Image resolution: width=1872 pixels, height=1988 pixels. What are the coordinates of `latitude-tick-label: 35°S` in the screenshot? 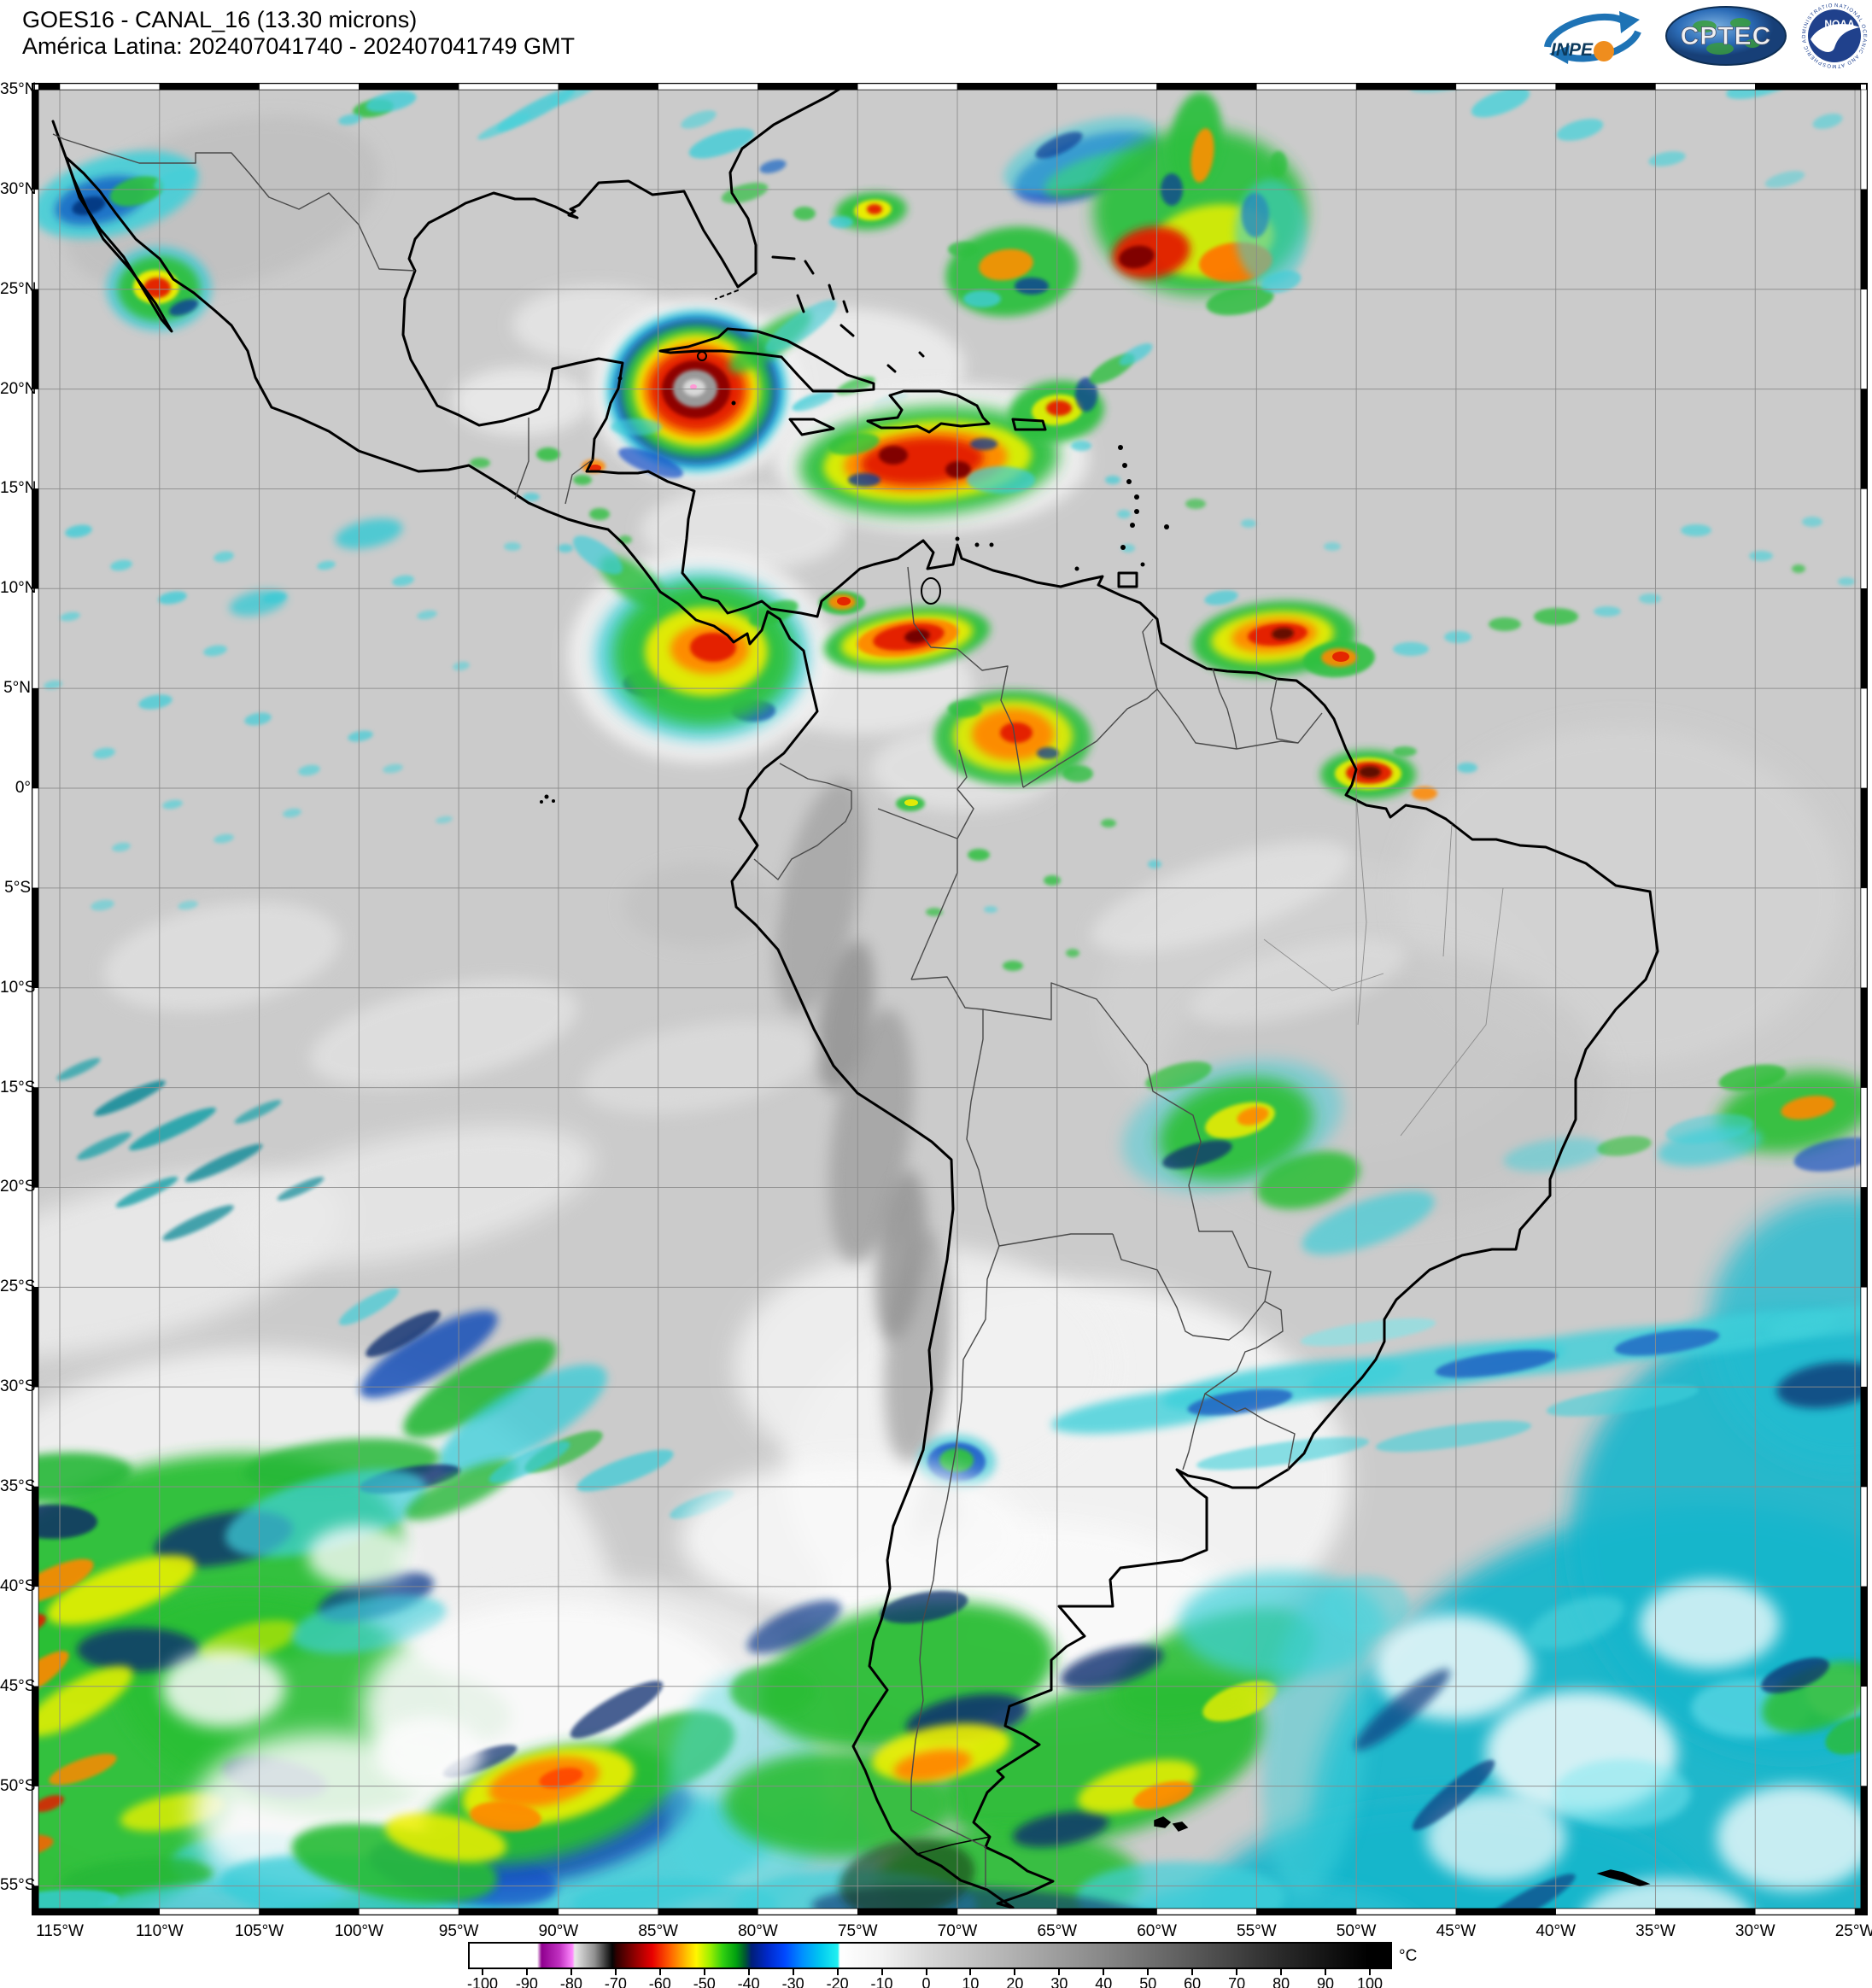 It's located at (18, 1486).